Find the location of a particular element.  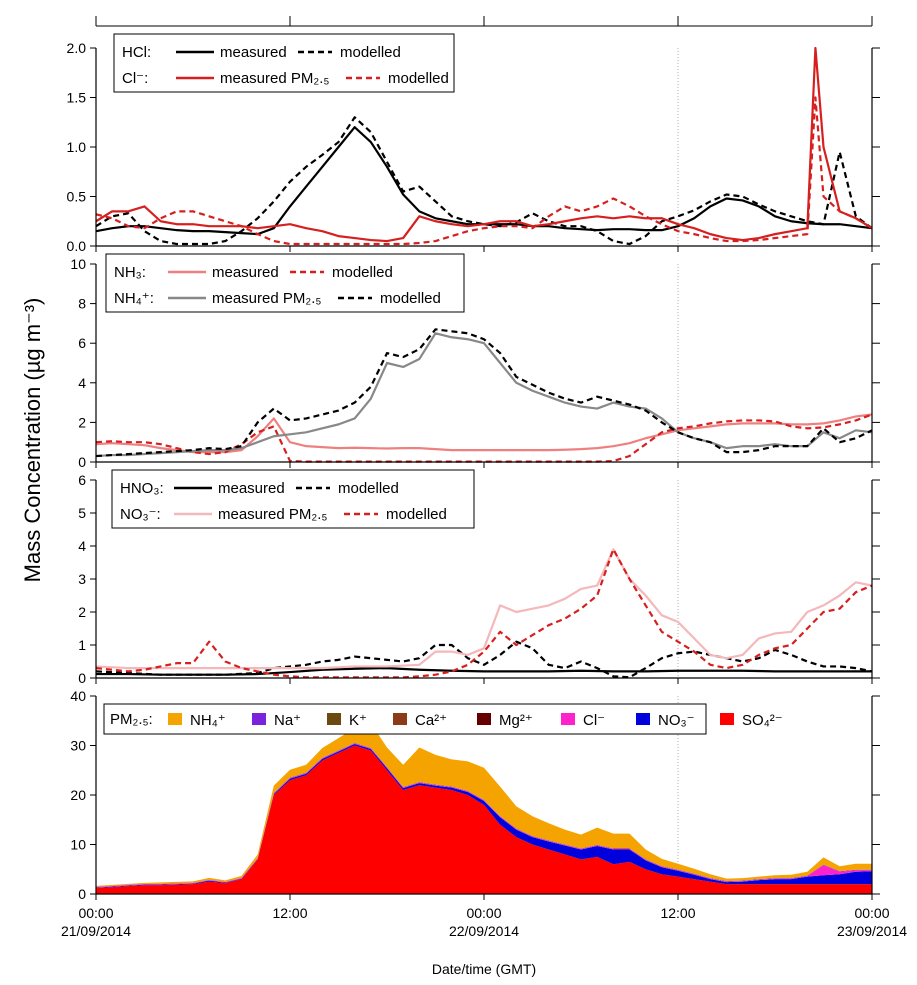

x-axis-title: Date/time (GMT) is located at coordinates (484, 969).